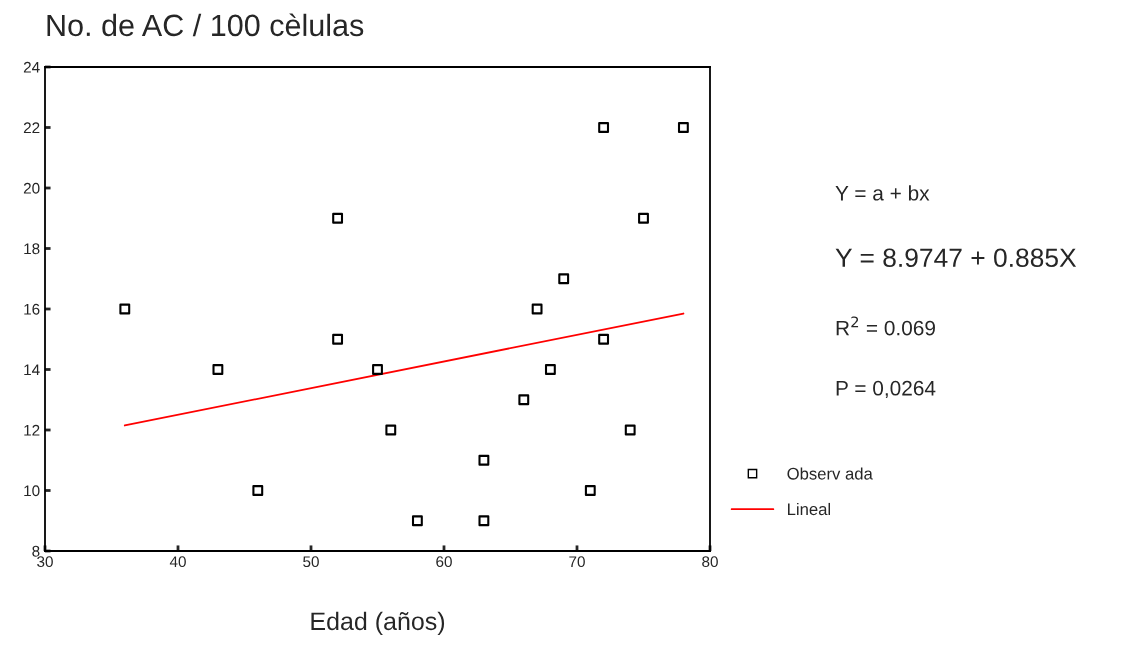 The image size is (1147, 655). I want to click on text: P = 0,0264, so click(886, 389).